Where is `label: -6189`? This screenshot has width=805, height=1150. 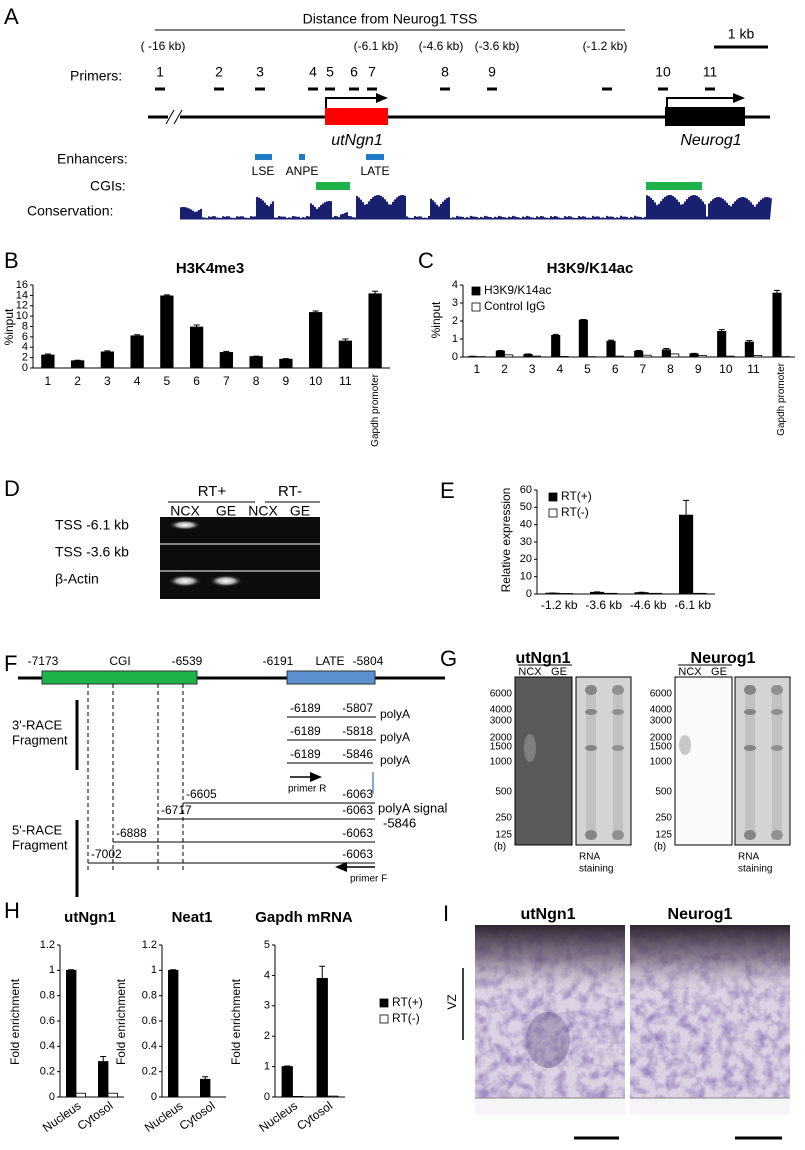
label: -6189 is located at coordinates (305, 731).